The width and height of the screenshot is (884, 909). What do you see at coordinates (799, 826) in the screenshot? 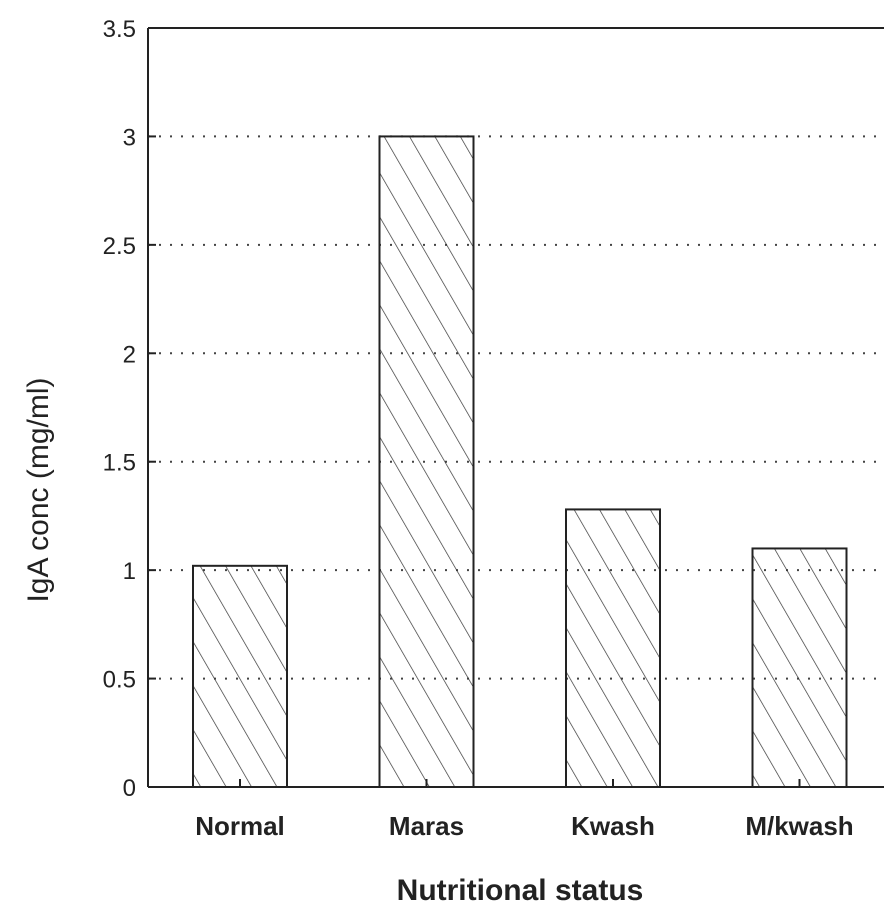
I see `x-tick-label: M/kwash` at bounding box center [799, 826].